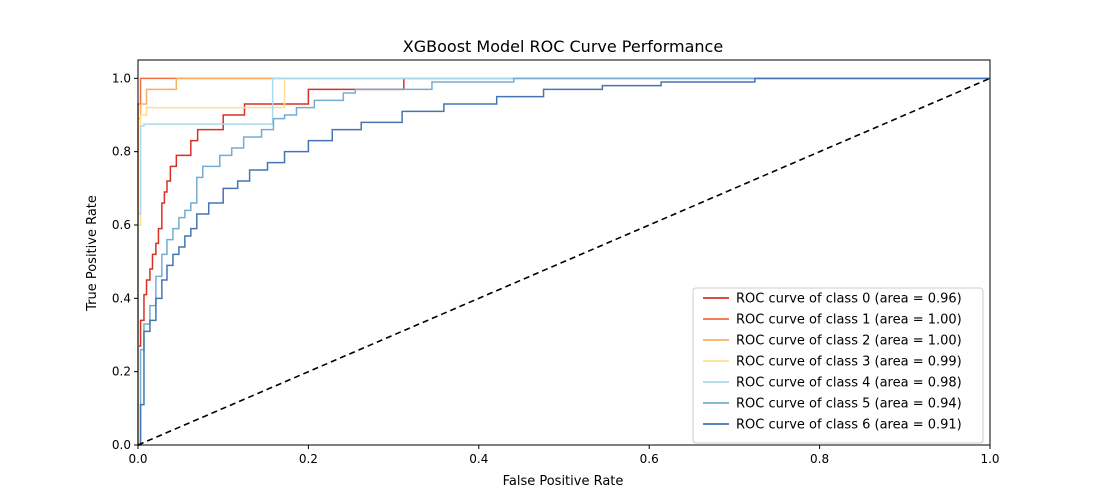  I want to click on x-tick-label: 0.0, so click(137, 459).